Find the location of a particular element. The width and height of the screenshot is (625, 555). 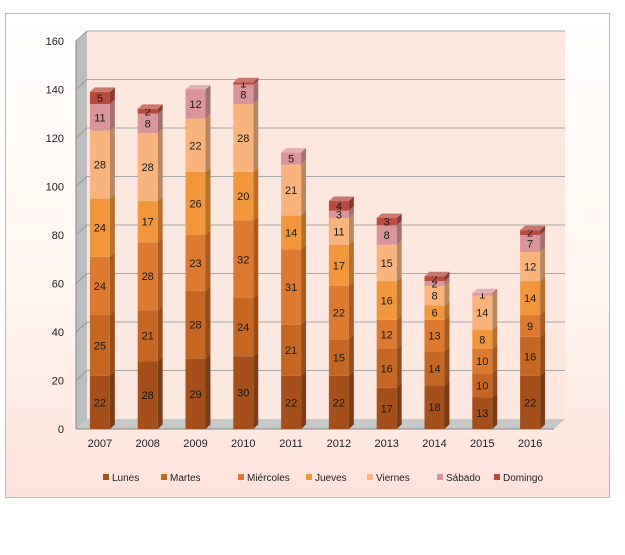

data-label: 12 is located at coordinates (387, 335).